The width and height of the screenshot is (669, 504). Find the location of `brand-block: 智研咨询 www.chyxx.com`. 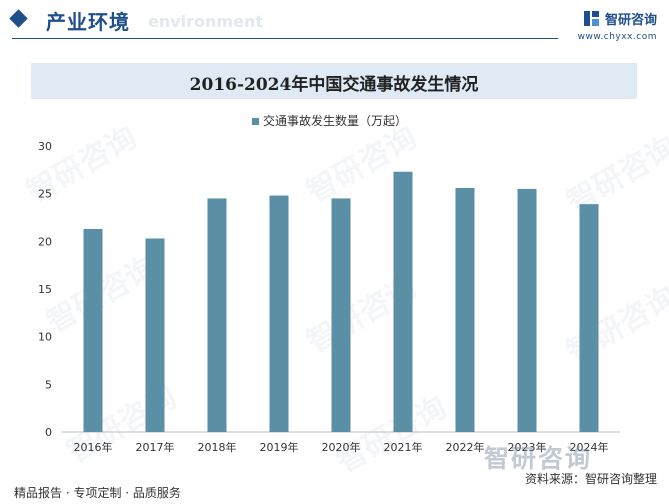

brand-block: 智研咨询 www.chyxx.com is located at coordinates (617, 25).